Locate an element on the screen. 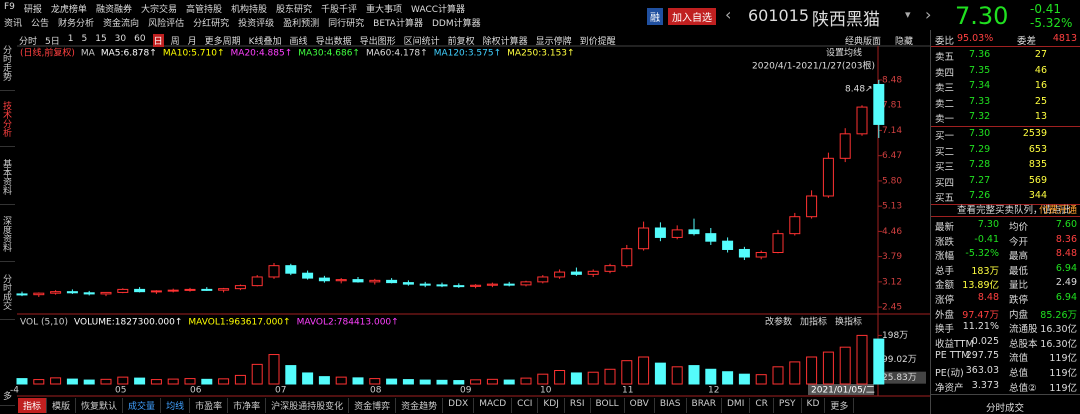 The width and height of the screenshot is (1080, 414). menu-item: 龙虎榜单 is located at coordinates (68, 10).